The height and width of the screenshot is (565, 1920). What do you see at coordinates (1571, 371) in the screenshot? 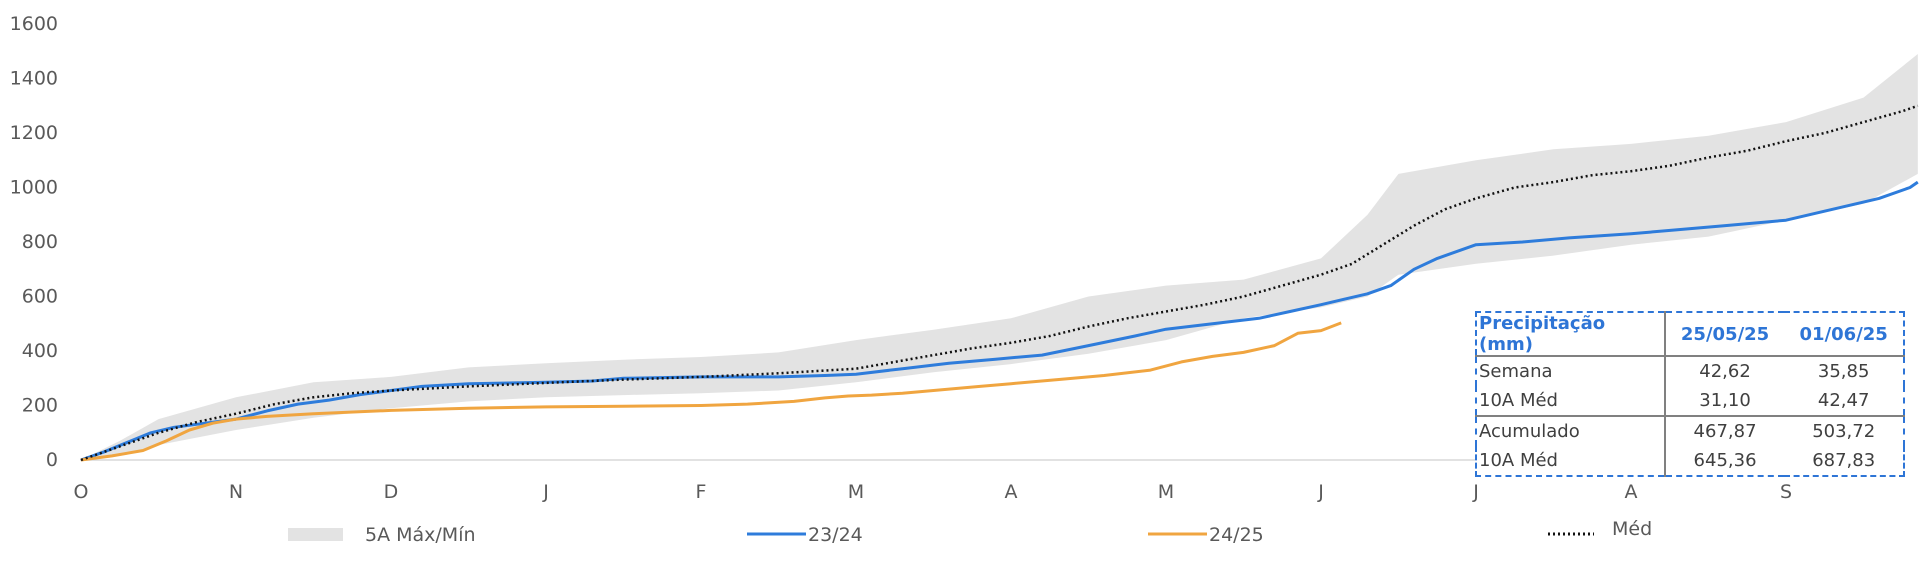
I see `table-cell-label: Semana` at bounding box center [1571, 371].